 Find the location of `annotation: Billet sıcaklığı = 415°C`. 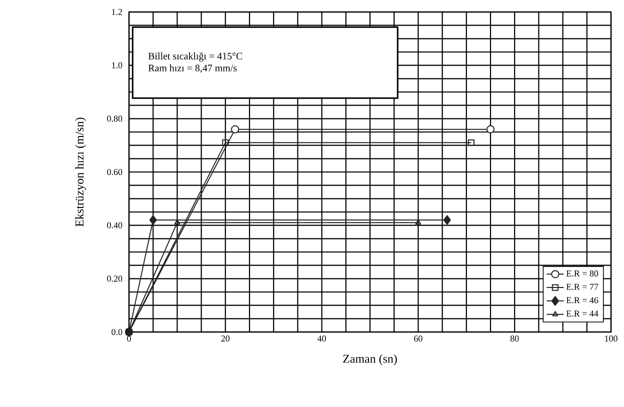

annotation: Billet sıcaklığı = 415°C is located at coordinates (195, 57).